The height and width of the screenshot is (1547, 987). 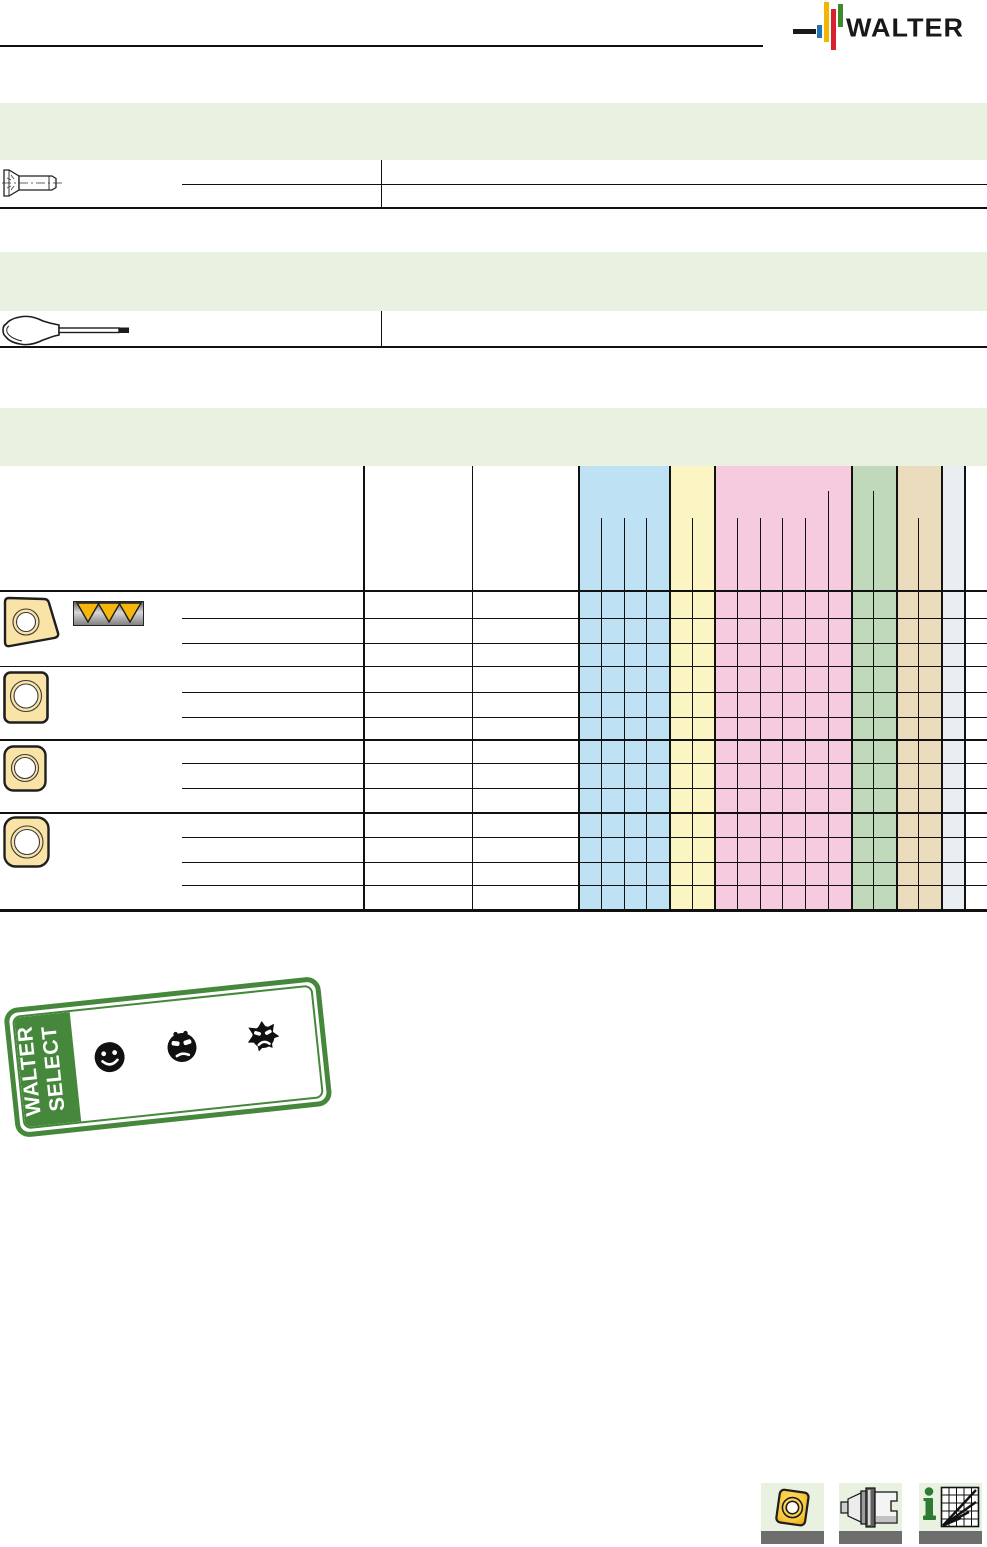 What do you see at coordinates (870, 1537) in the screenshot?
I see `adapter-tile-bar` at bounding box center [870, 1537].